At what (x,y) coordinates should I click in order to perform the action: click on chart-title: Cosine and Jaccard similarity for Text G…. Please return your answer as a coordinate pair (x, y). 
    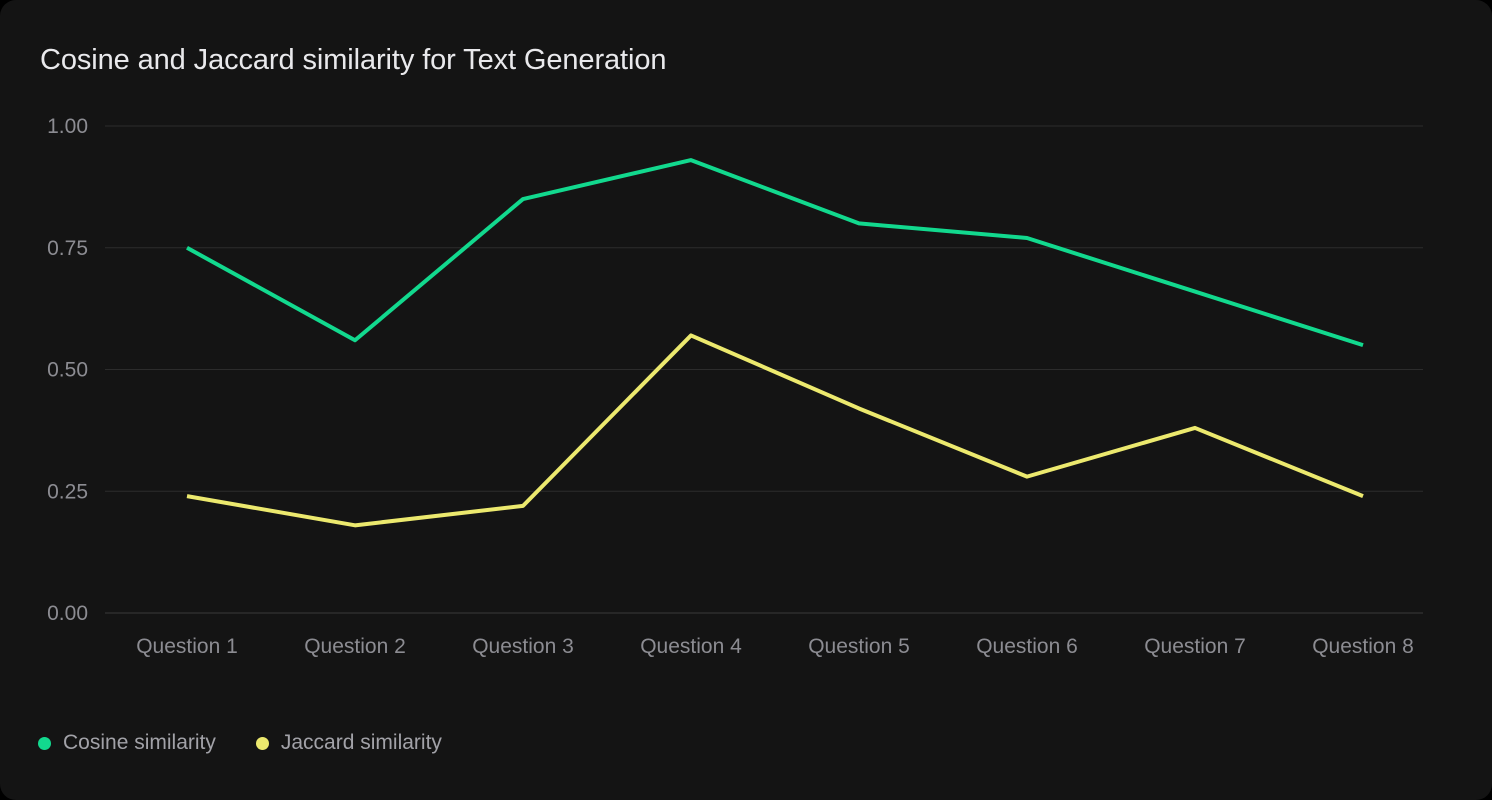
    Looking at the image, I should click on (353, 60).